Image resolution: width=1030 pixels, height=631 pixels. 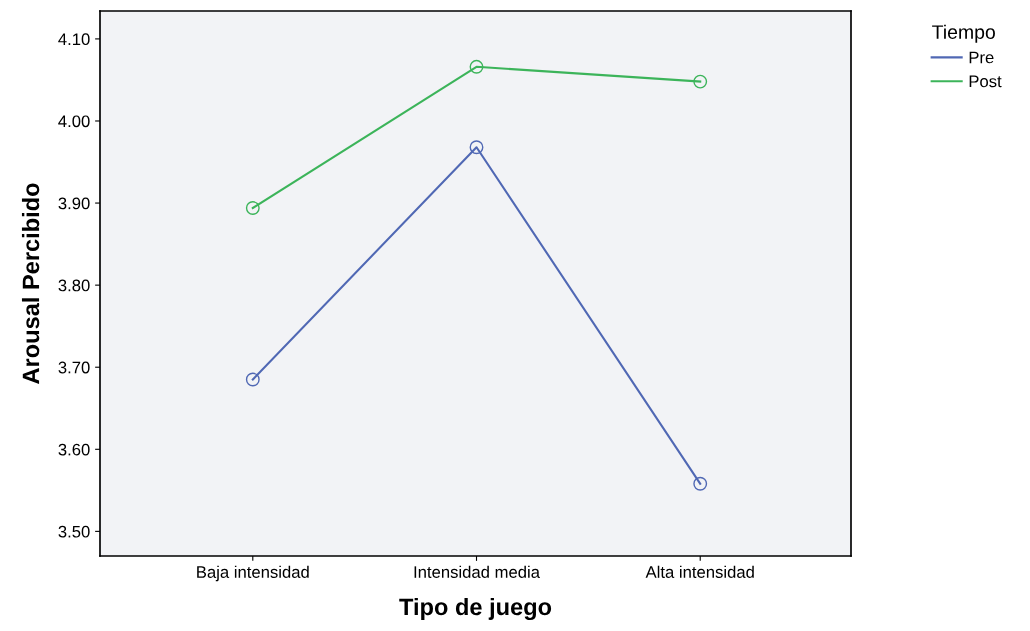 What do you see at coordinates (74, 121) in the screenshot?
I see `y-tick-label: 4.00` at bounding box center [74, 121].